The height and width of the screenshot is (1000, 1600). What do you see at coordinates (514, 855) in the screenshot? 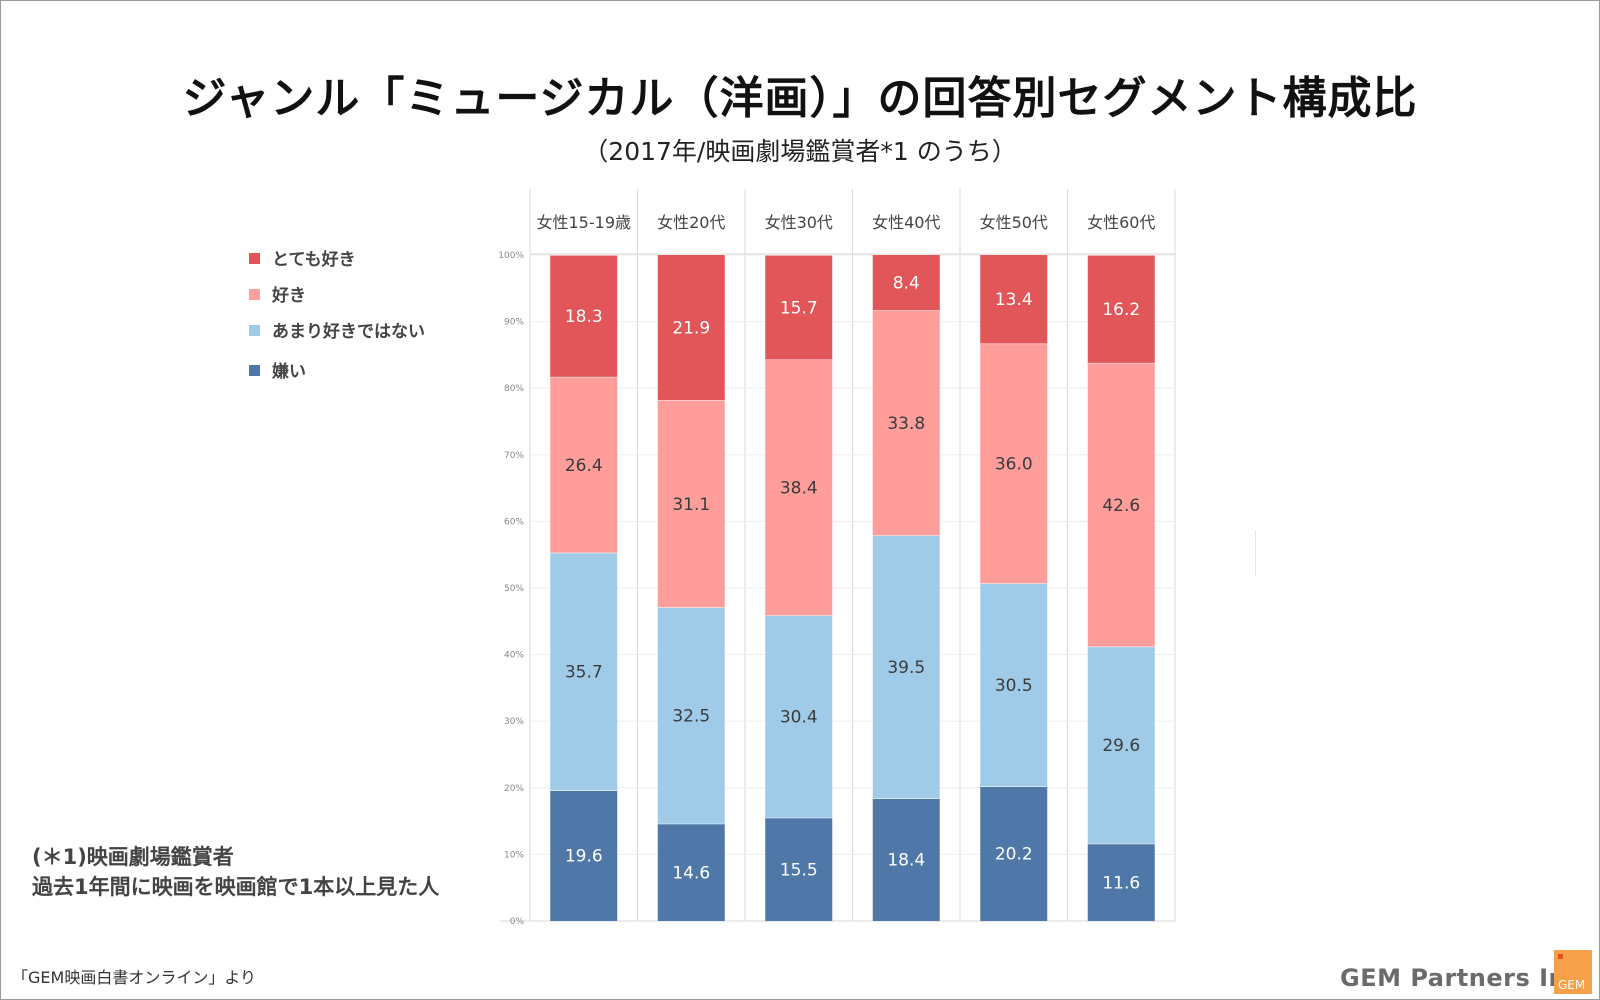
I see `y-tick-label: 10%` at bounding box center [514, 855].